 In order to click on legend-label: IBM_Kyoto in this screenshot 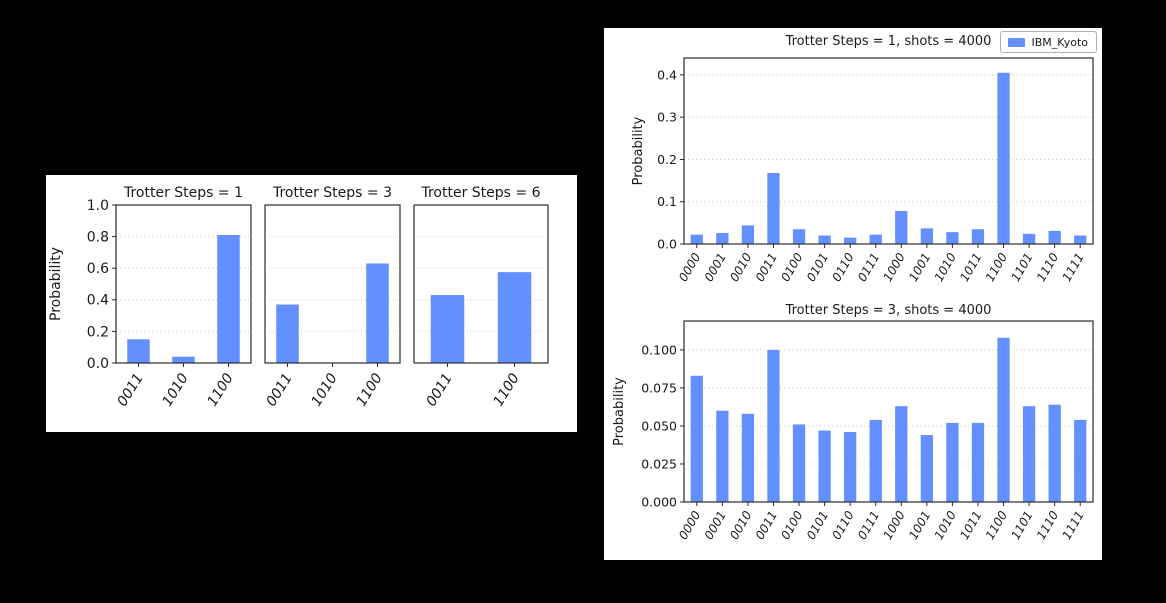, I will do `click(1059, 42)`.